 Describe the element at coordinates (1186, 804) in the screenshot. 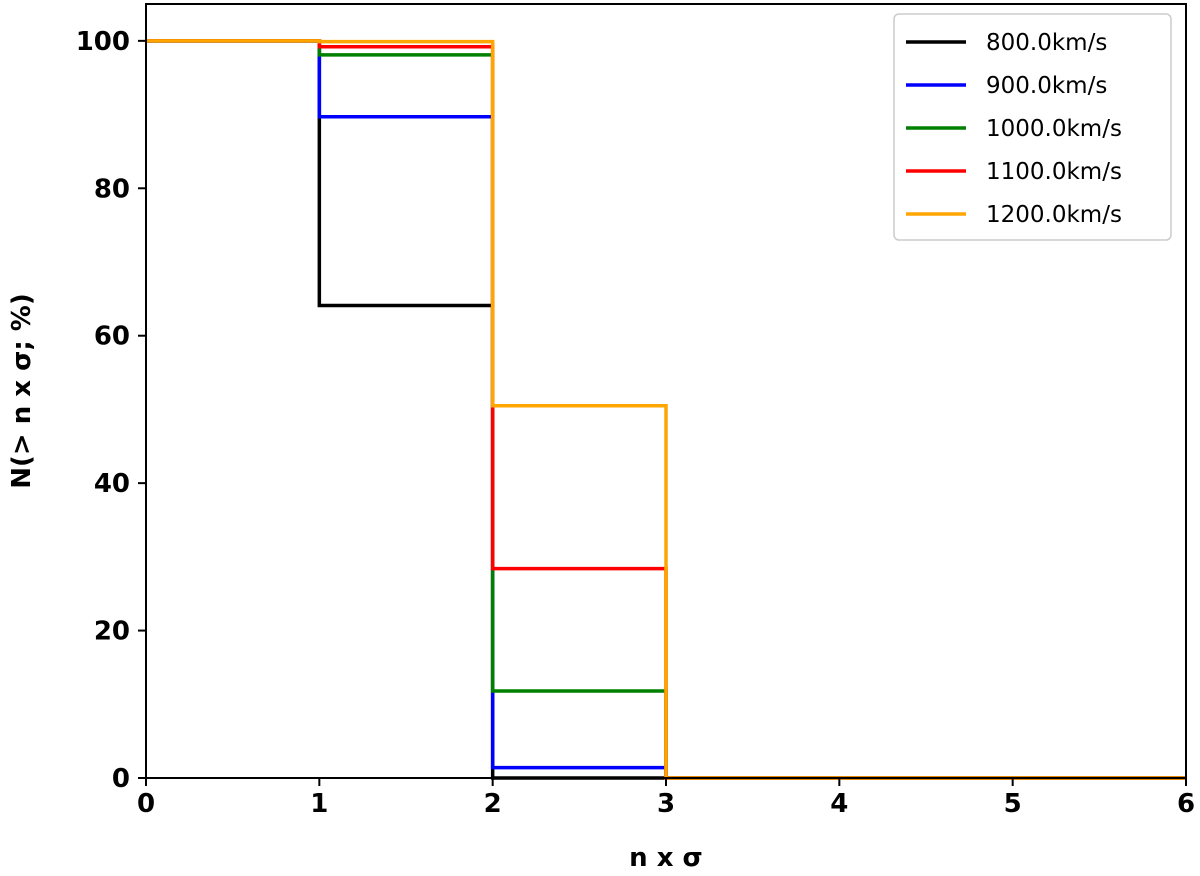

I see `x-tick-label: 6` at that location.